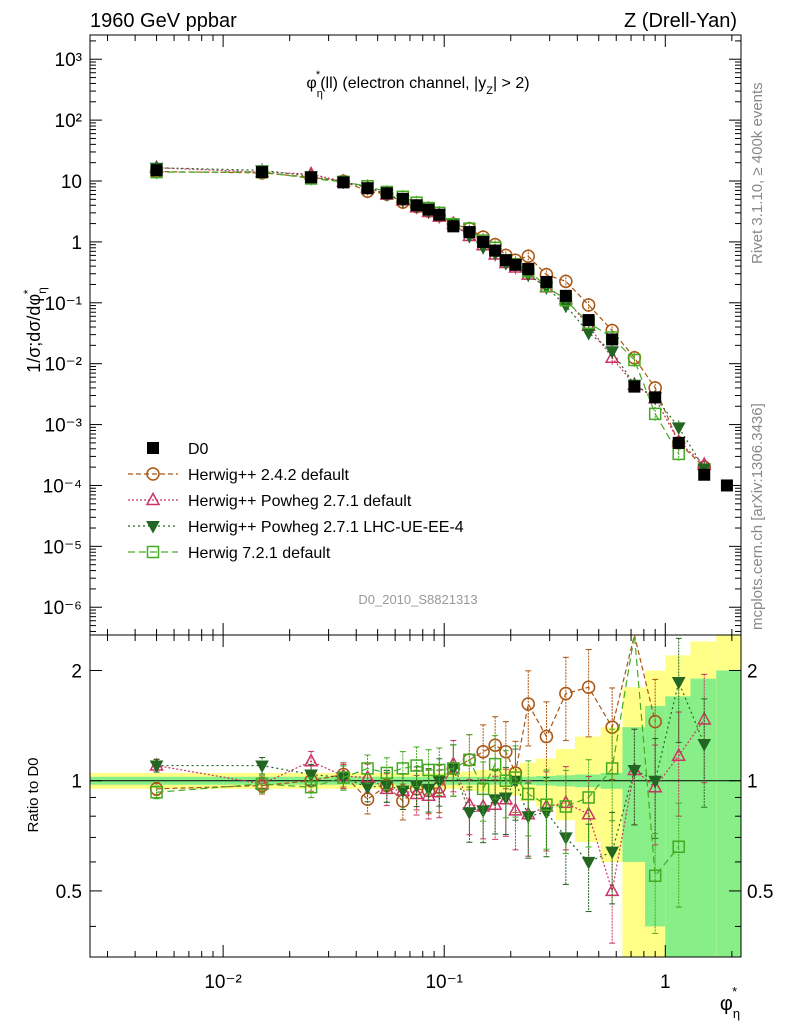 The height and width of the screenshot is (1024, 786). Describe the element at coordinates (64, 365) in the screenshot. I see `y-tick-label: 10⁻²` at that location.